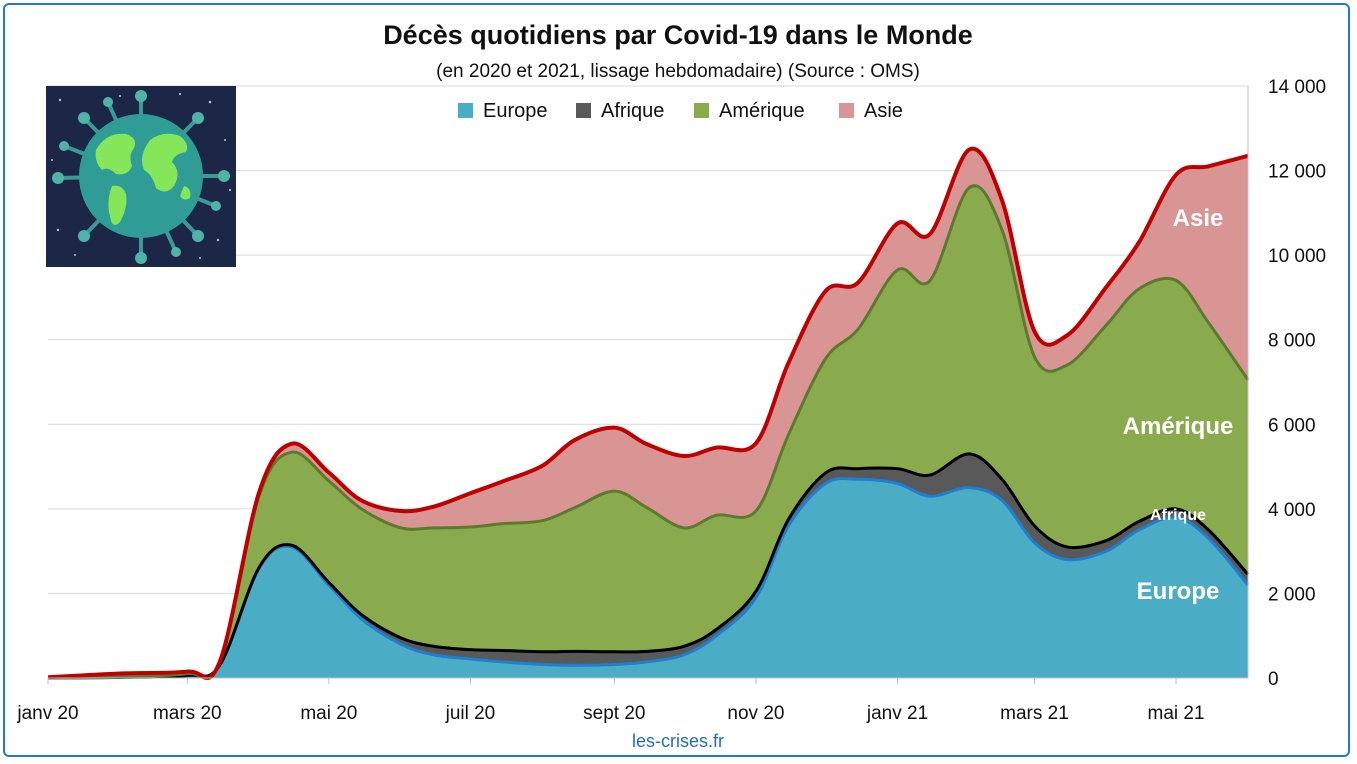 This screenshot has width=1357, height=764. What do you see at coordinates (614, 713) in the screenshot?
I see `x-tick-label: sept 20` at bounding box center [614, 713].